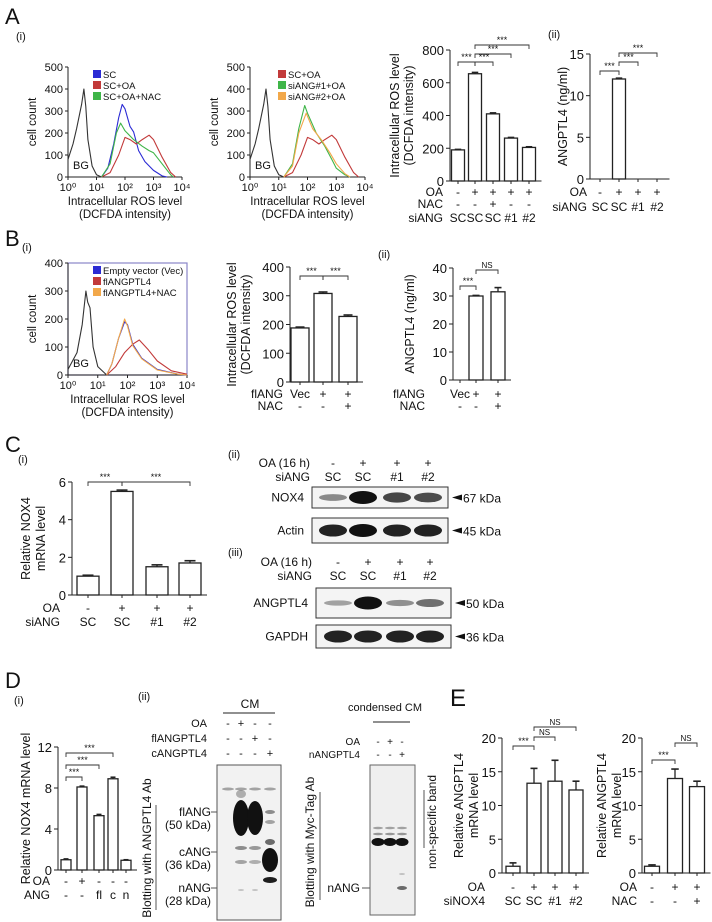  What do you see at coordinates (109, 75) in the screenshot?
I see `legend-label: SC` at bounding box center [109, 75].